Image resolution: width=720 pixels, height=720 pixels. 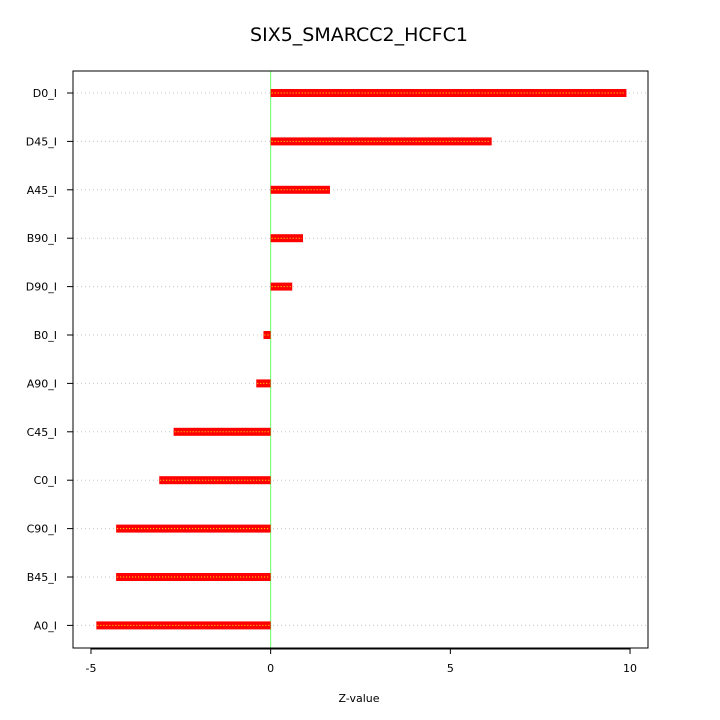 What do you see at coordinates (45, 93) in the screenshot?
I see `y-tick-label: D0_I` at bounding box center [45, 93].